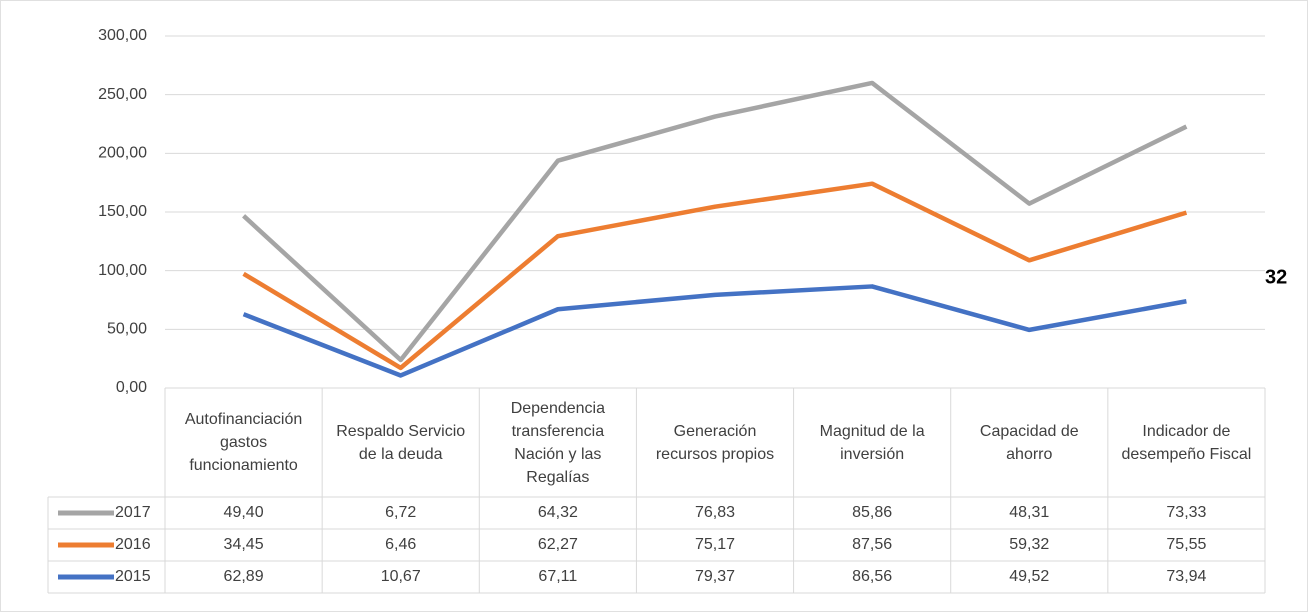 The image size is (1308, 612). Describe the element at coordinates (244, 512) in the screenshot. I see `table-value: 49,40` at that location.